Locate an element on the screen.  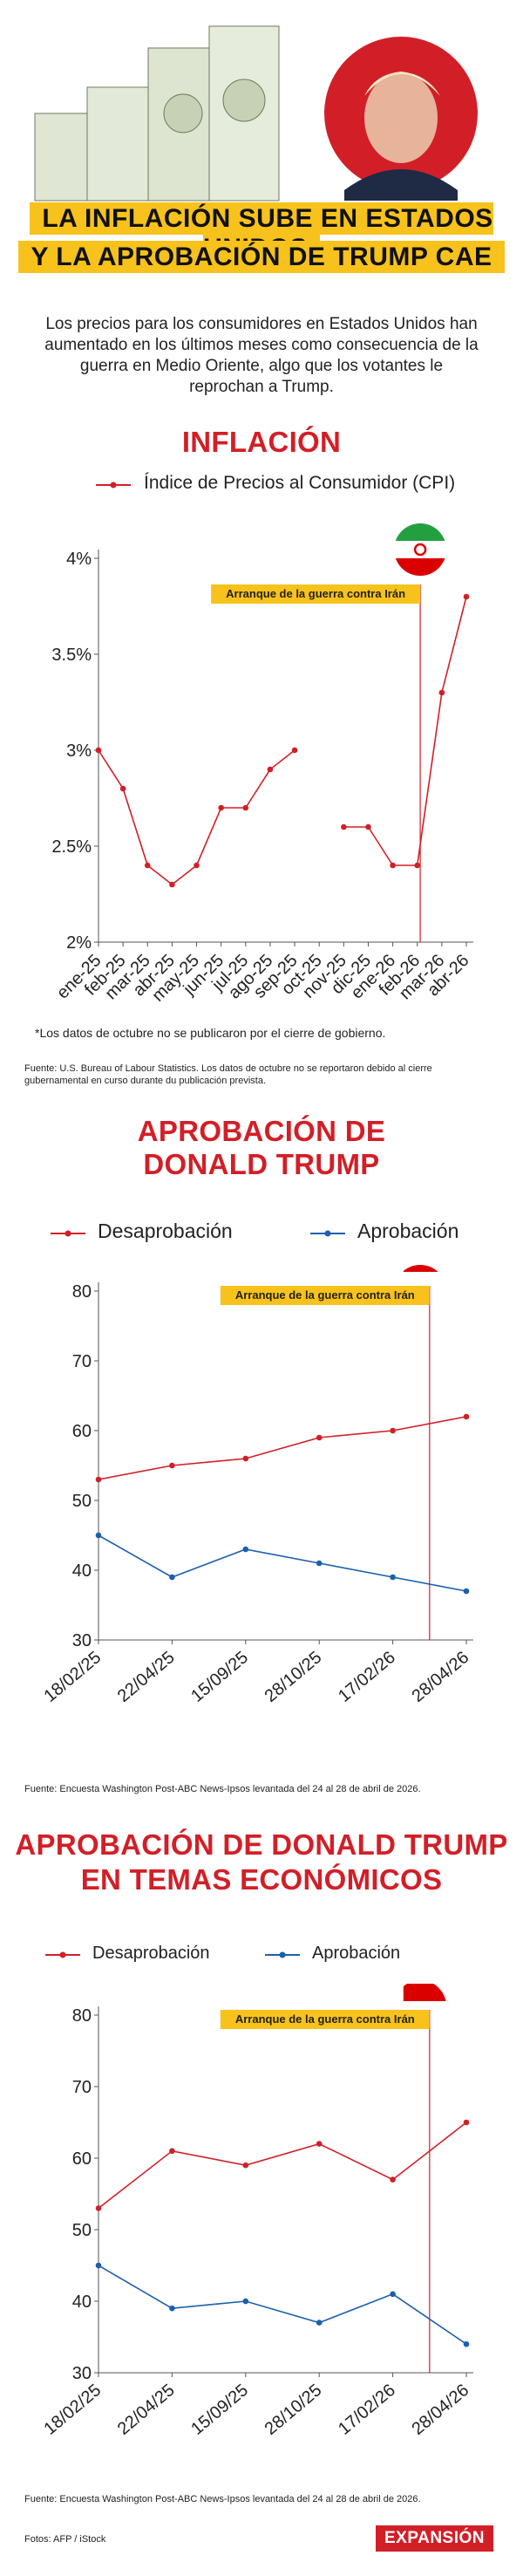
headline-line-2: Y LA APROBACIÓN DE TRUMP CAE is located at coordinates (261, 257).